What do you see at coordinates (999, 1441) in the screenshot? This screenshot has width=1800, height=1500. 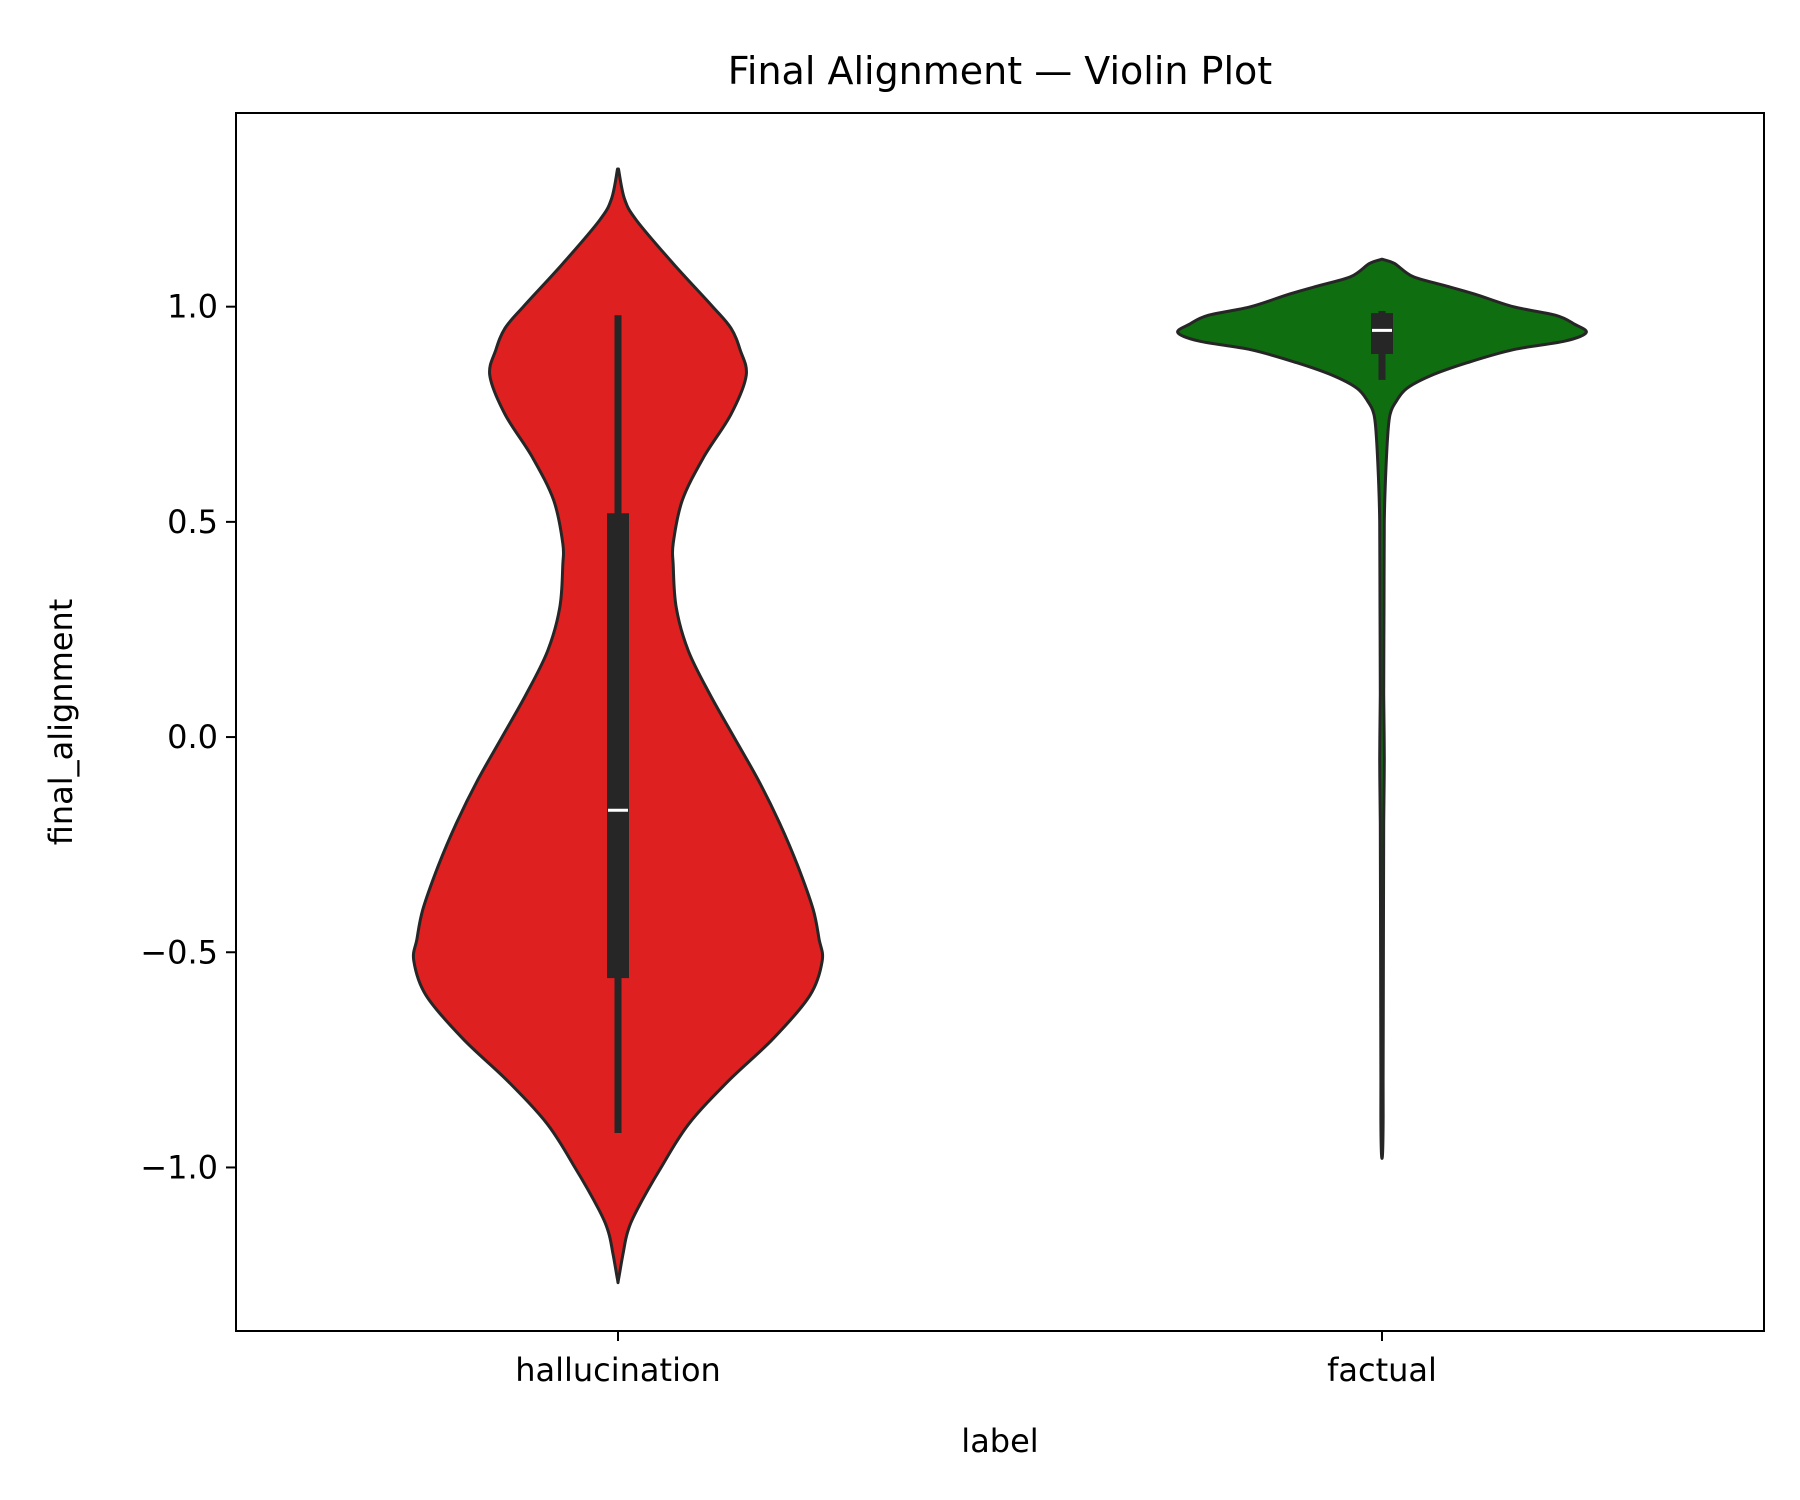 I see `x-axis-label: label` at bounding box center [999, 1441].